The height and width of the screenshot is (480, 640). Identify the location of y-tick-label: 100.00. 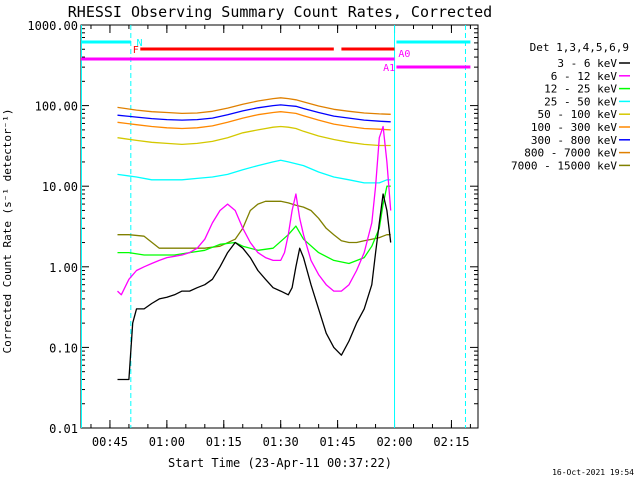
(56, 107).